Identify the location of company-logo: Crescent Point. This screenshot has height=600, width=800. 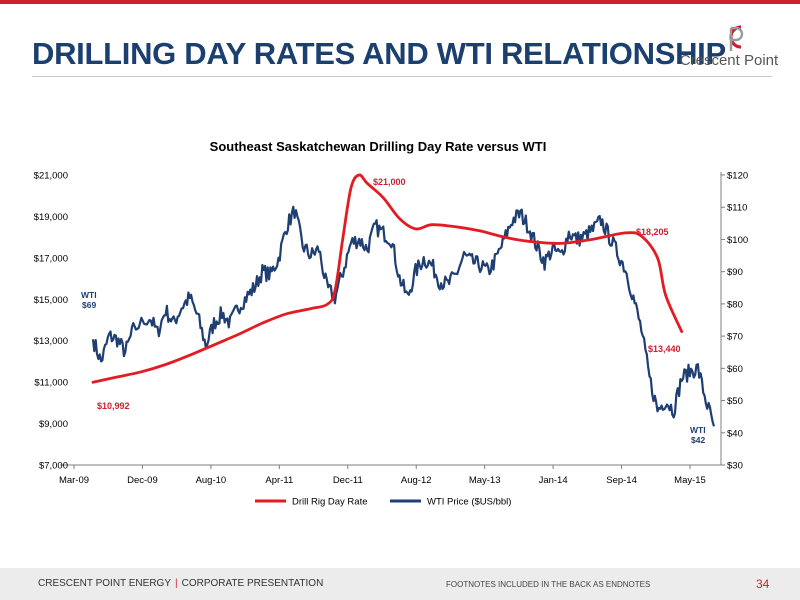
(729, 51).